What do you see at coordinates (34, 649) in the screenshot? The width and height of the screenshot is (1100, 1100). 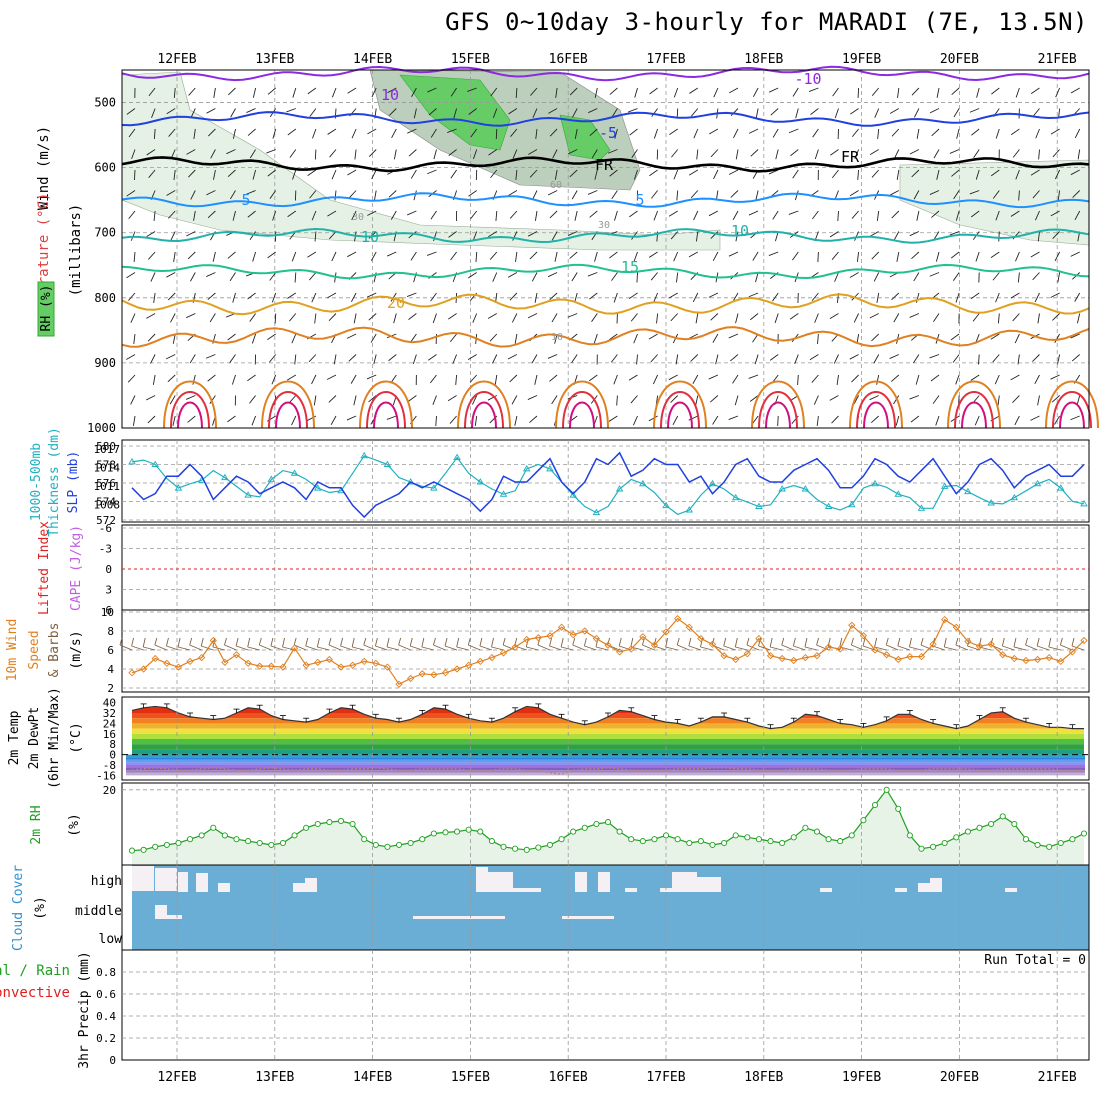 I see `y-axis-label-wind-speed: Speed` at bounding box center [34, 649].